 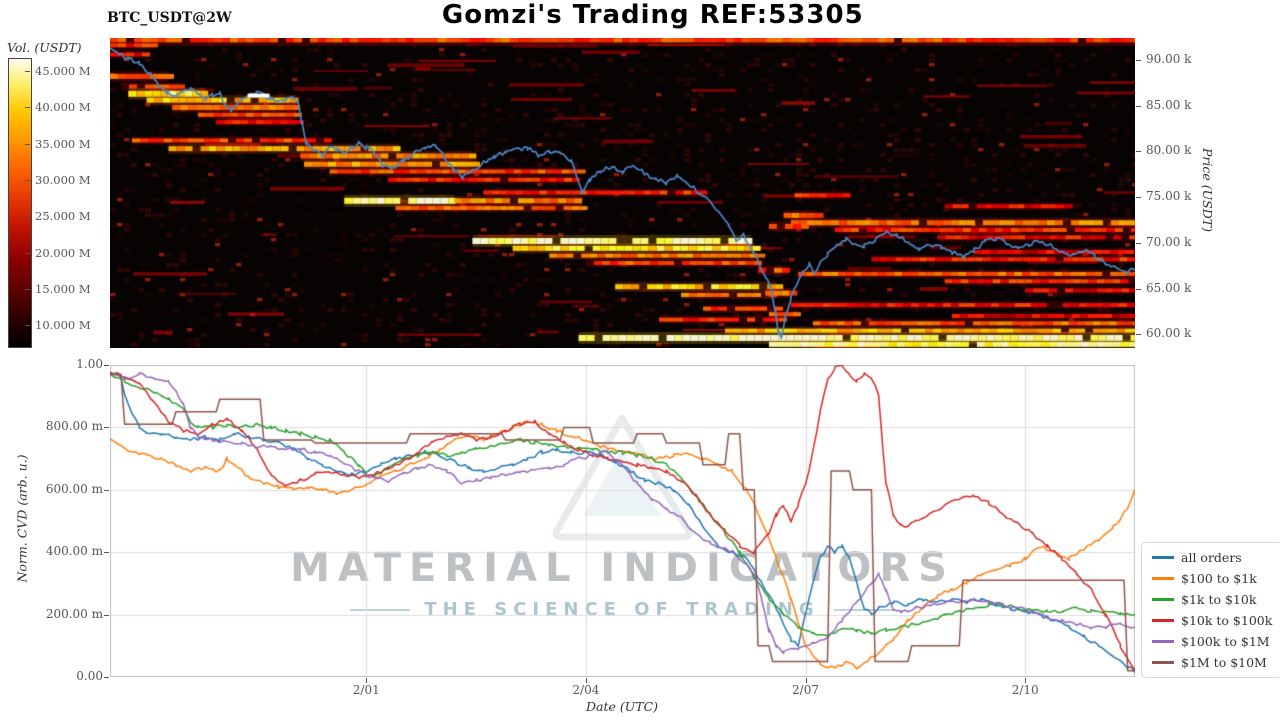 What do you see at coordinates (74, 613) in the screenshot?
I see `cvd-y-tick-label: 200.00 m` at bounding box center [74, 613].